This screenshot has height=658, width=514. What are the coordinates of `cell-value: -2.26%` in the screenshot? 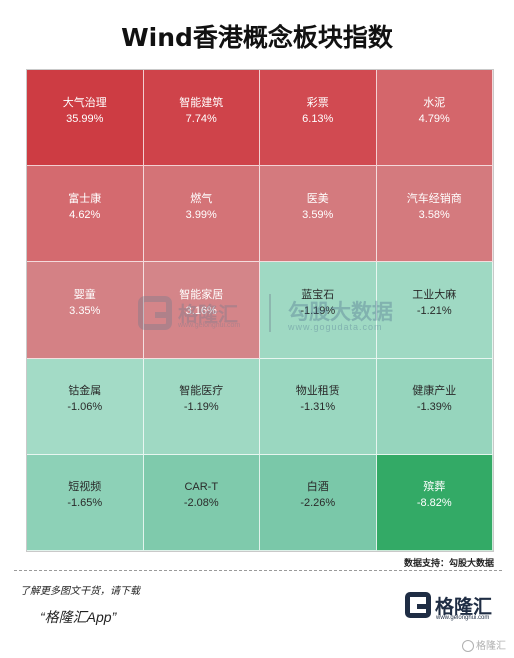 It's located at (318, 503).